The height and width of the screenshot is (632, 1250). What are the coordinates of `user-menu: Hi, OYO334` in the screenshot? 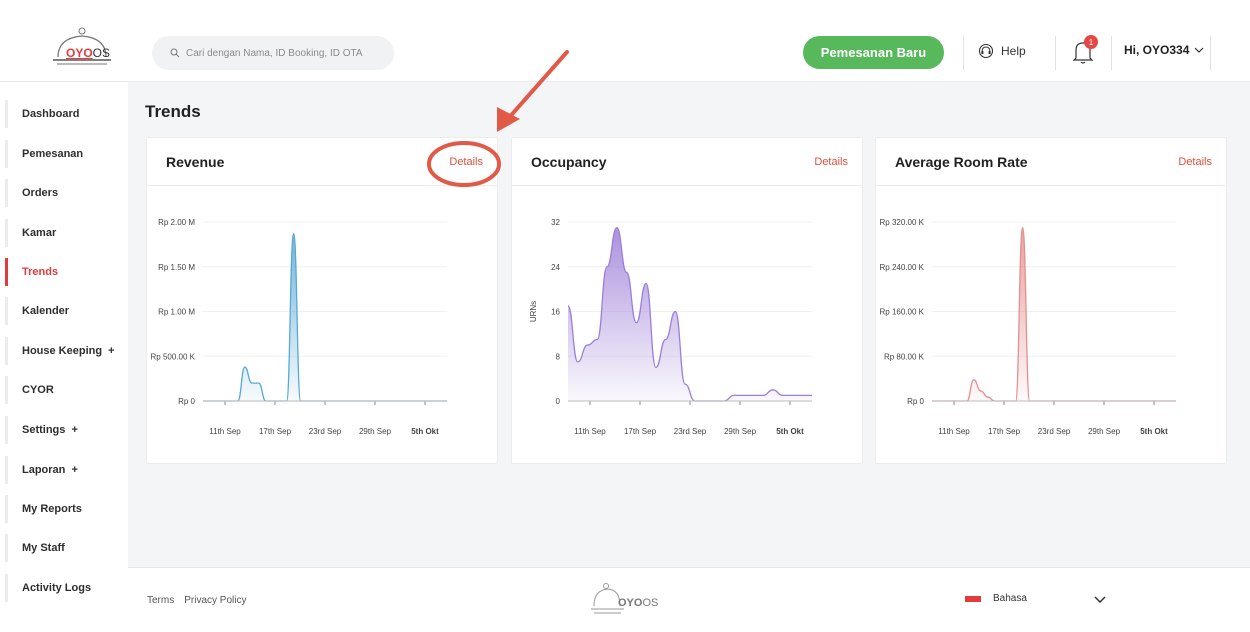 It's located at (1164, 50).